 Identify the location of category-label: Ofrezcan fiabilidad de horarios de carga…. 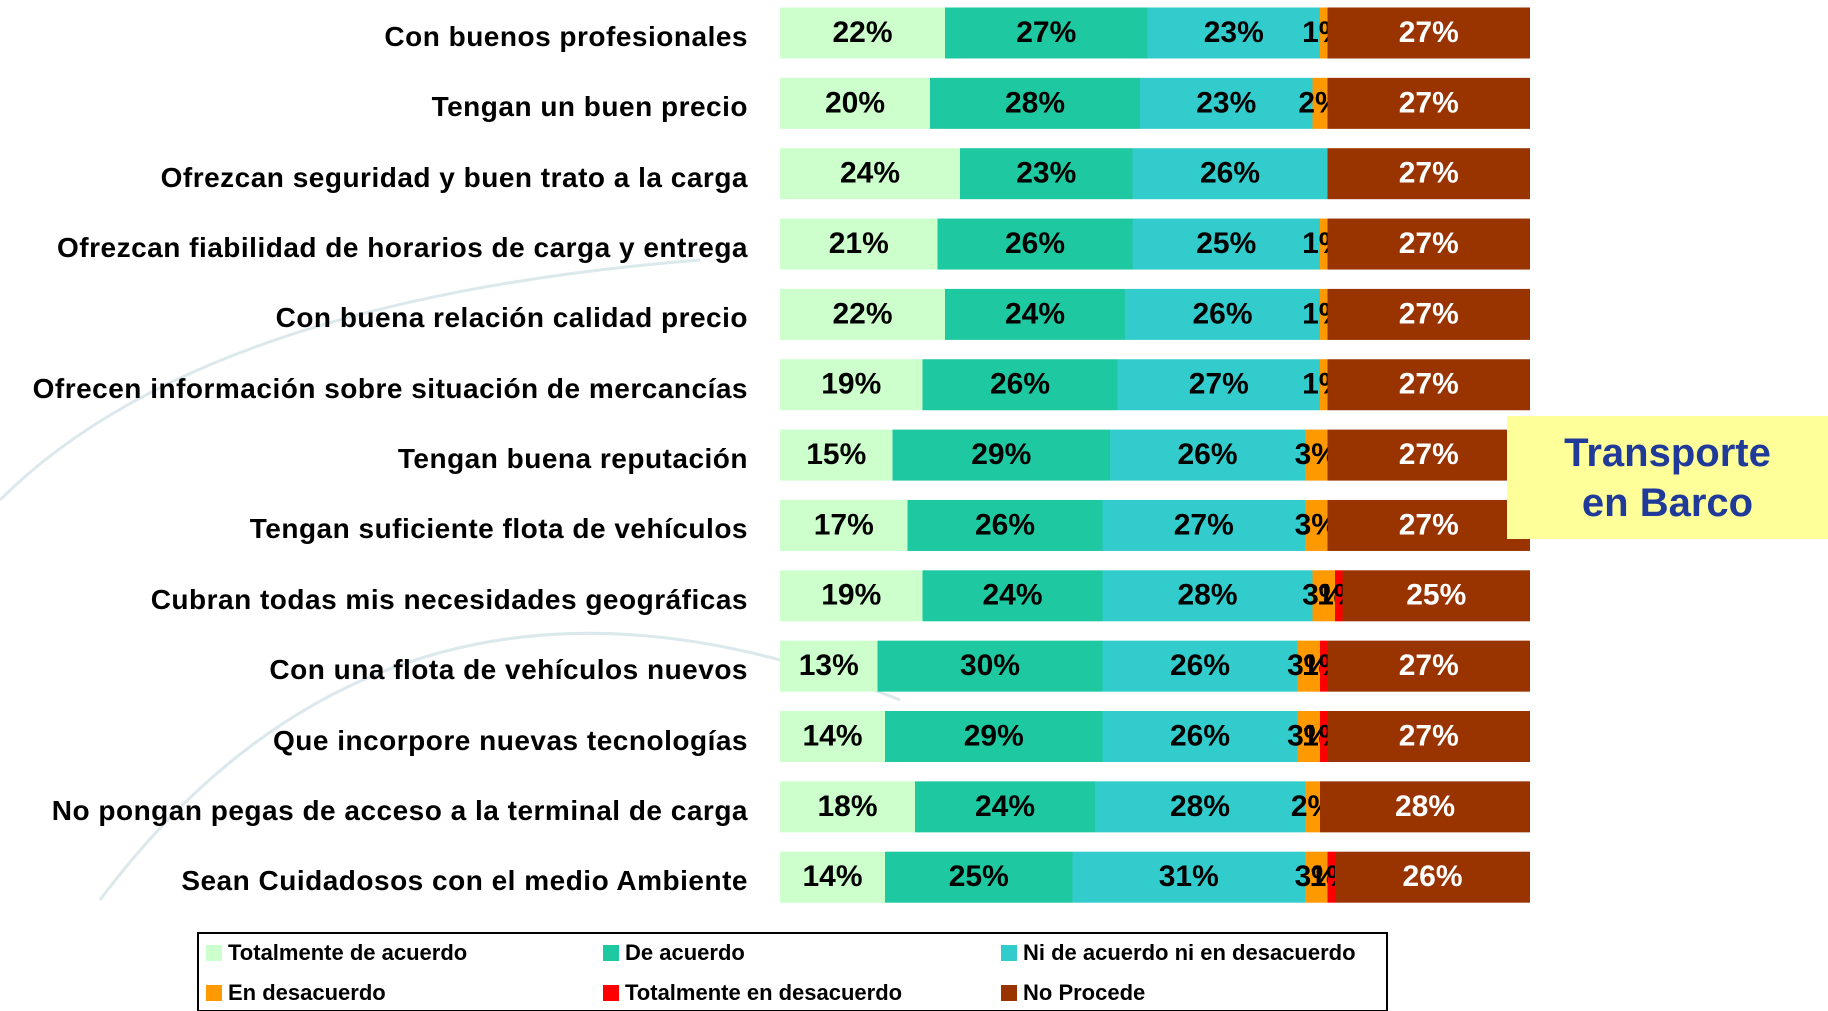
(402, 248).